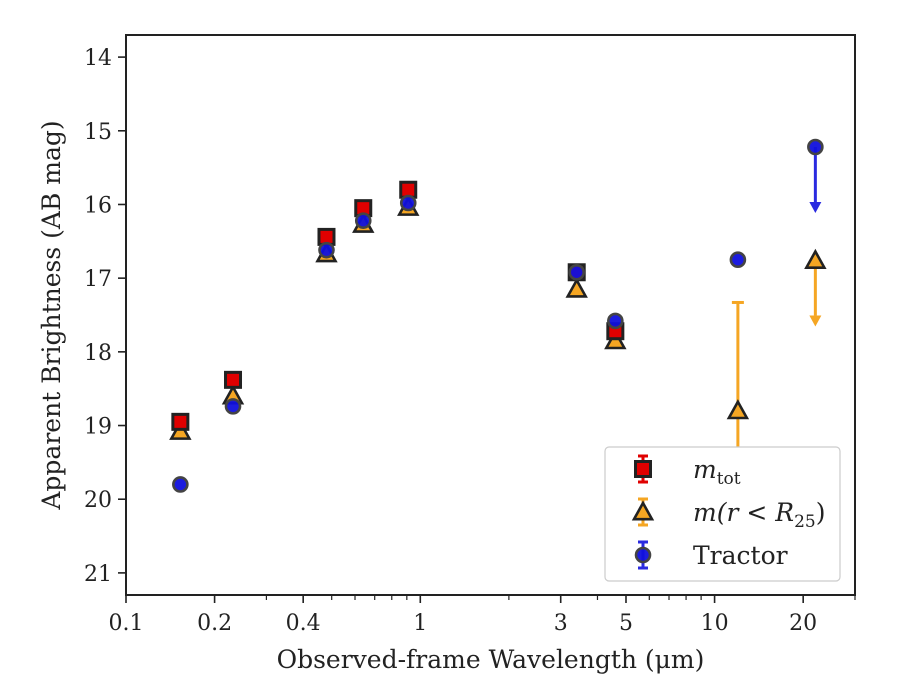 Image resolution: width=900 pixels, height=700 pixels. Describe the element at coordinates (561, 623) in the screenshot. I see `x-tick-label: 3` at that location.